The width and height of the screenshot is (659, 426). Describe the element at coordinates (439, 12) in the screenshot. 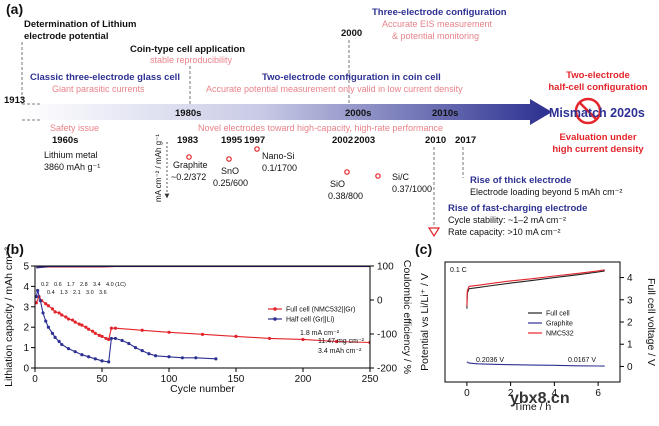

I see `event-title: Three-electrode configuration` at that location.